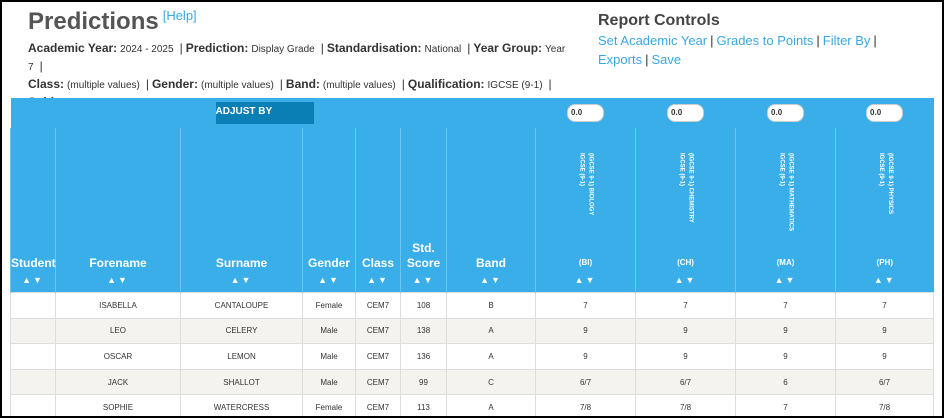  I want to click on subject-code: (PH), so click(884, 262).